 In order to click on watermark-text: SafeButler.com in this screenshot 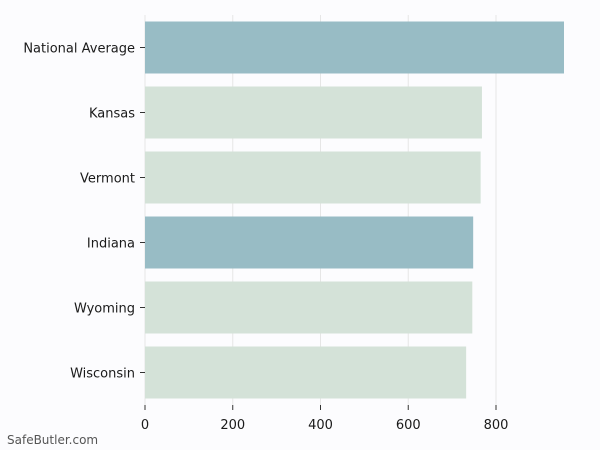, I will do `click(53, 440)`.